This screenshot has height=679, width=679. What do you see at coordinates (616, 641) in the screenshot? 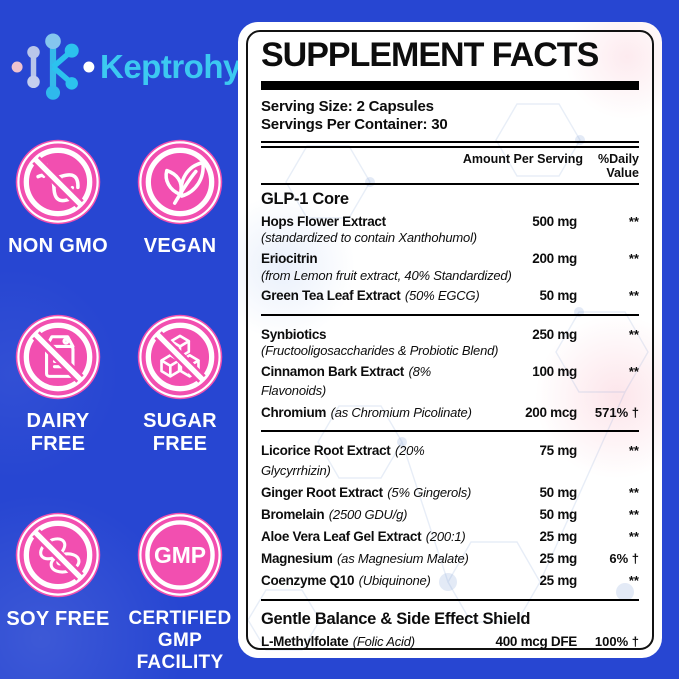
I see `ingredient-dv: 100% †` at bounding box center [616, 641].